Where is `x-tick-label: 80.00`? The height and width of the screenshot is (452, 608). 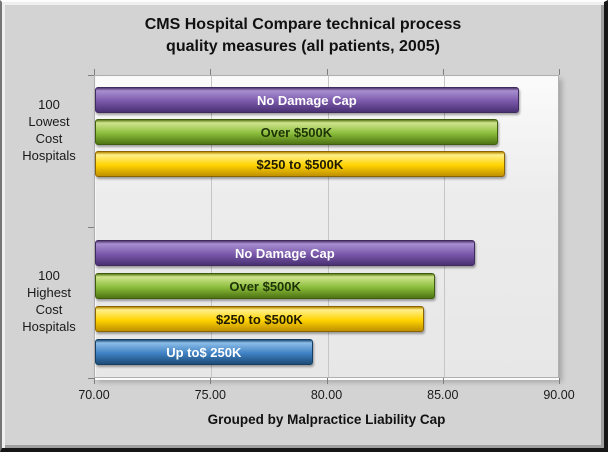
x-tick-label: 80.00 is located at coordinates (326, 395).